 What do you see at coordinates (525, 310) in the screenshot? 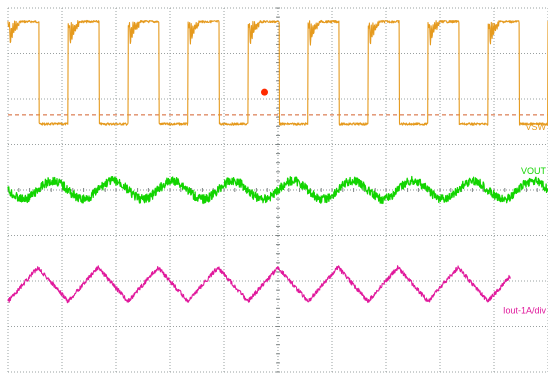
I see `series-2-label: Iout-1A/div` at bounding box center [525, 310].